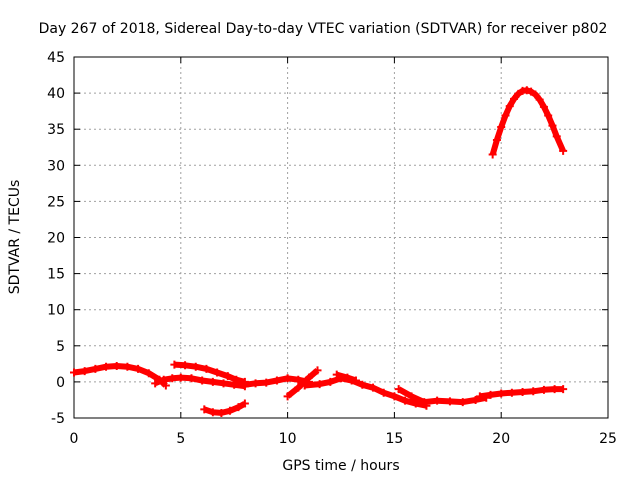 This screenshot has height=480, width=640. What do you see at coordinates (74, 439) in the screenshot?
I see `x-tick-label: 0` at bounding box center [74, 439].